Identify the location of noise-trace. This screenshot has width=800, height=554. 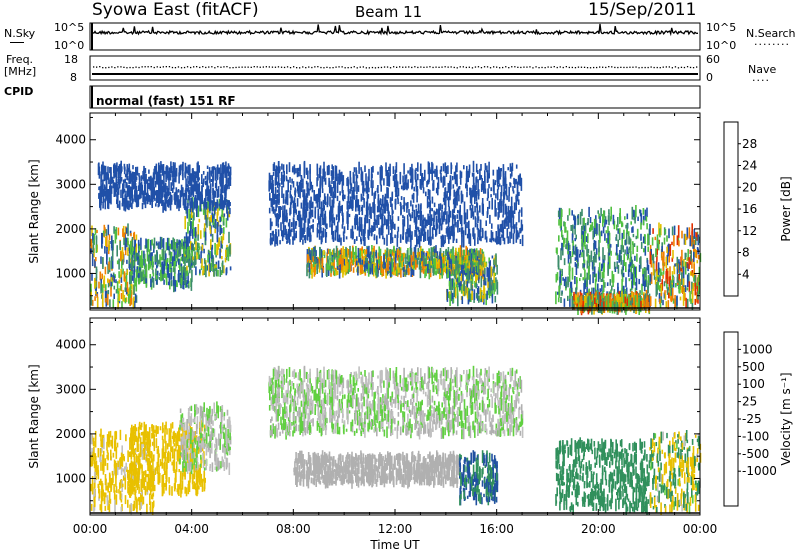
(394, 36).